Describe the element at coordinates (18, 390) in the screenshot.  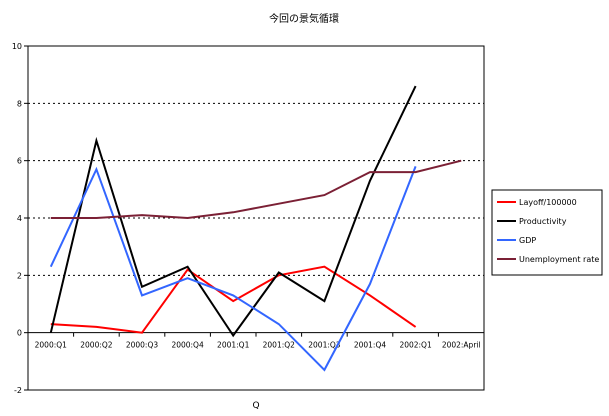
I see `y-tick-label: -2` at that location.